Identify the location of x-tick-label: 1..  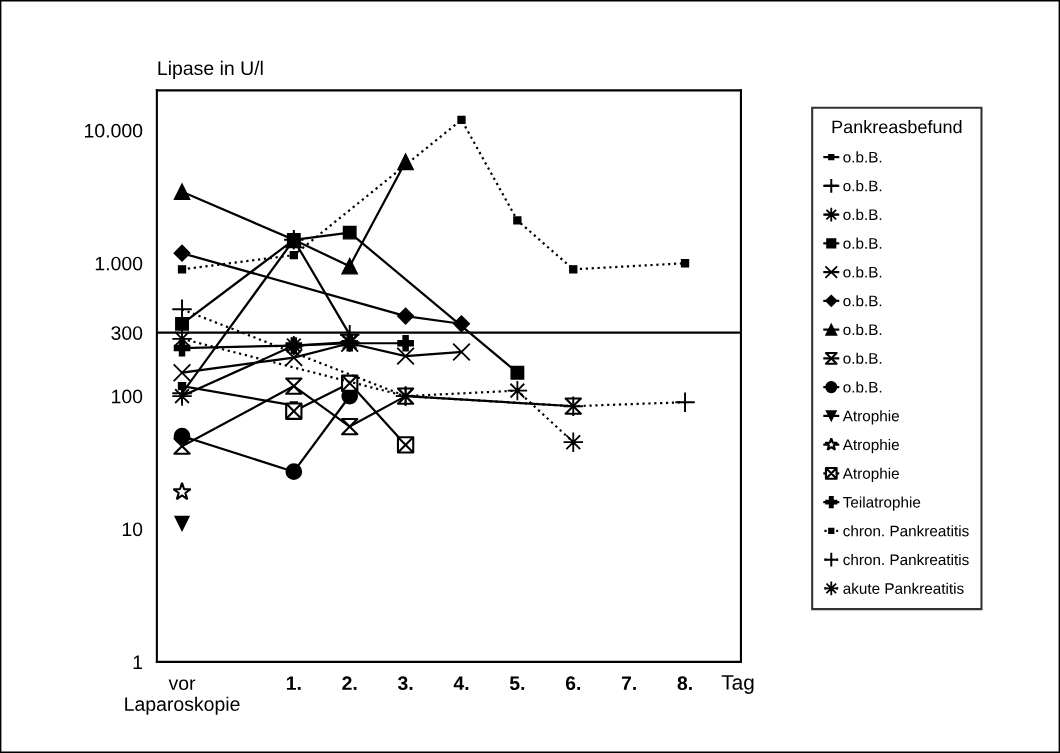
(293, 683).